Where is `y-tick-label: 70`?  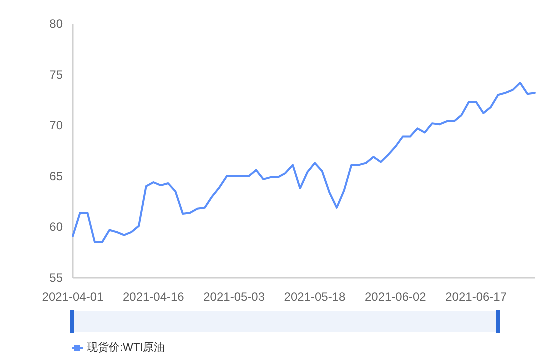 y-tick-label: 70 is located at coordinates (57, 125).